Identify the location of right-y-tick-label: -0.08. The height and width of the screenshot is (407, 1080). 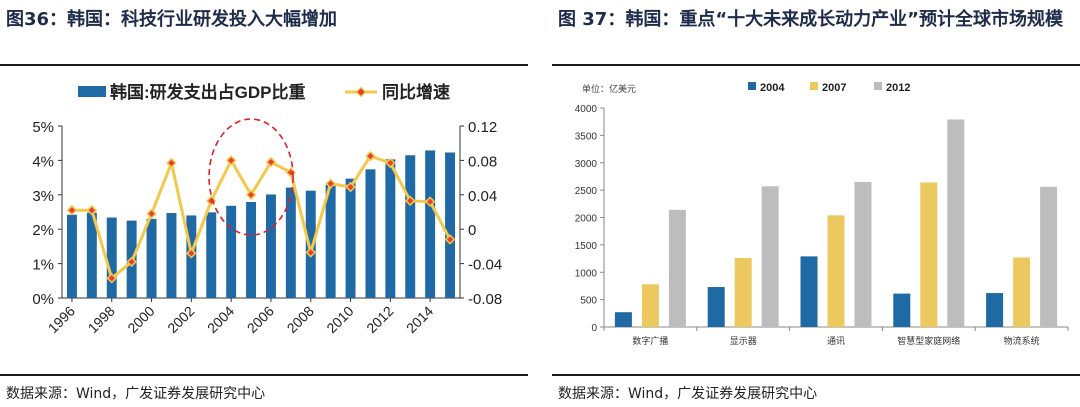
(485, 299).